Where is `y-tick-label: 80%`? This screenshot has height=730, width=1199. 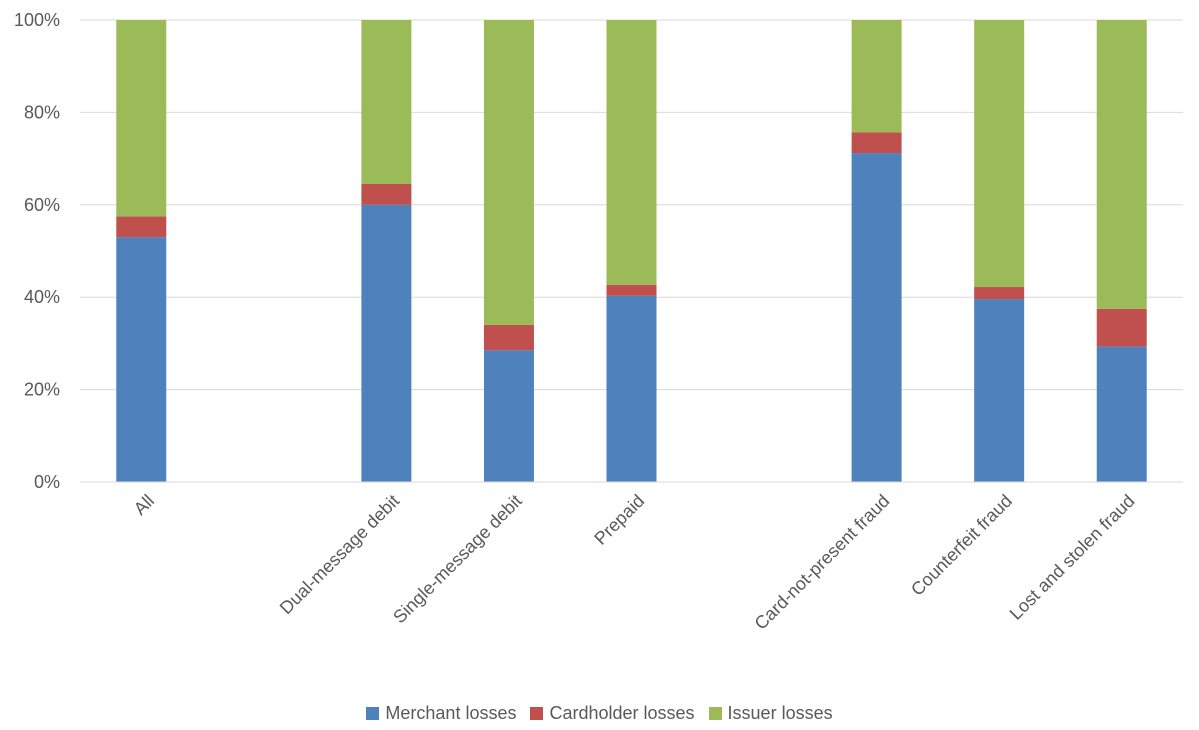
y-tick-label: 80% is located at coordinates (42, 112).